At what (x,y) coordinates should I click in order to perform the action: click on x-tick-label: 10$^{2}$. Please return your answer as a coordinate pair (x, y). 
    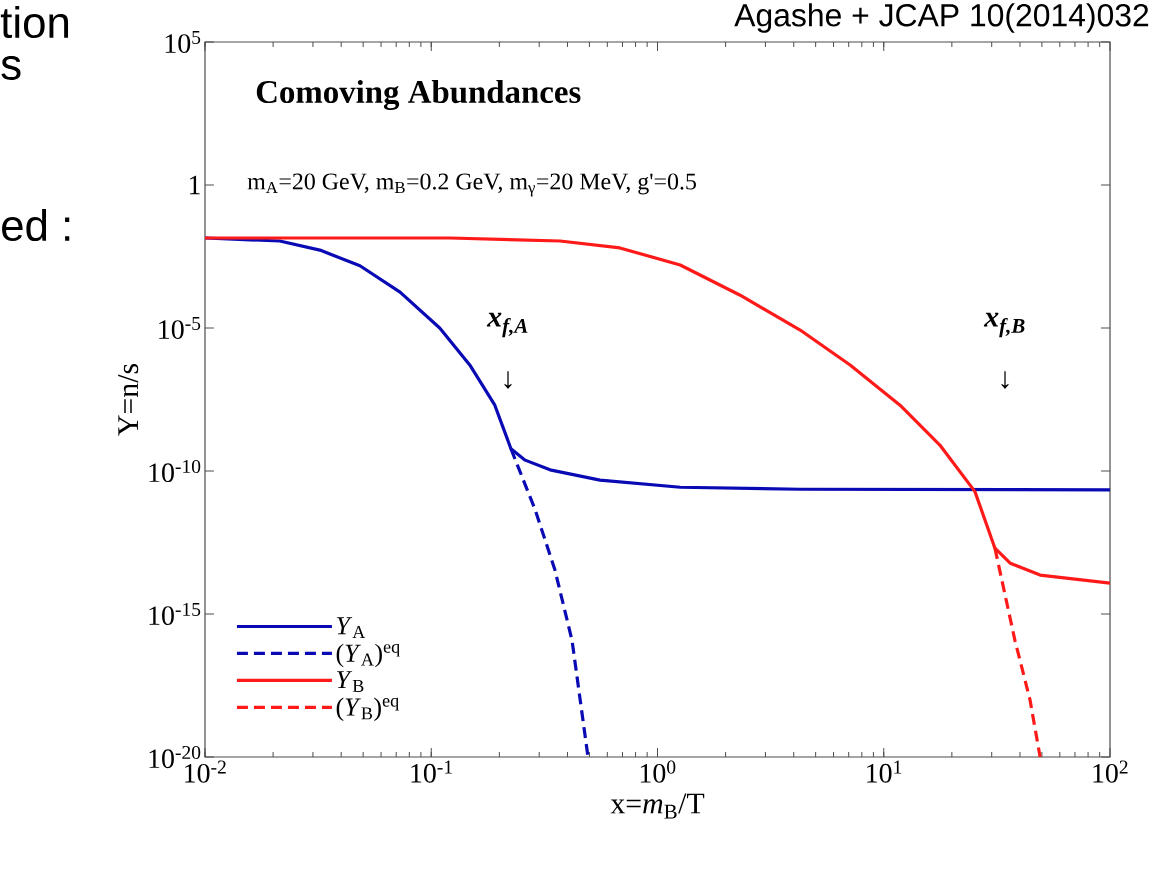
    Looking at the image, I should click on (1110, 771).